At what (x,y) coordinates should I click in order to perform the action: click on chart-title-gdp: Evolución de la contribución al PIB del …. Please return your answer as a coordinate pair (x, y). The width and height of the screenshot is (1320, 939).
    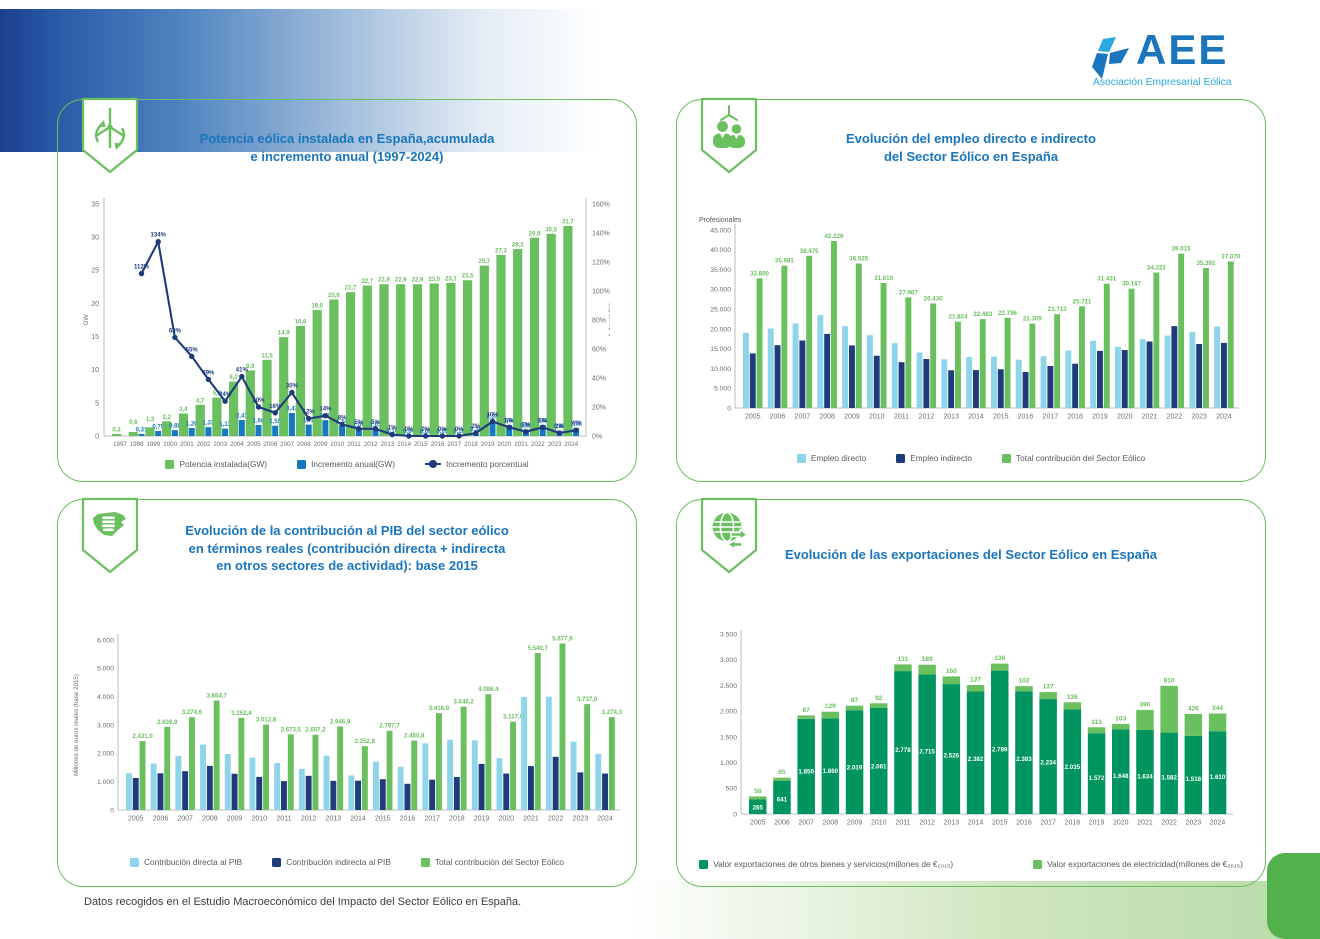
    Looking at the image, I should click on (347, 548).